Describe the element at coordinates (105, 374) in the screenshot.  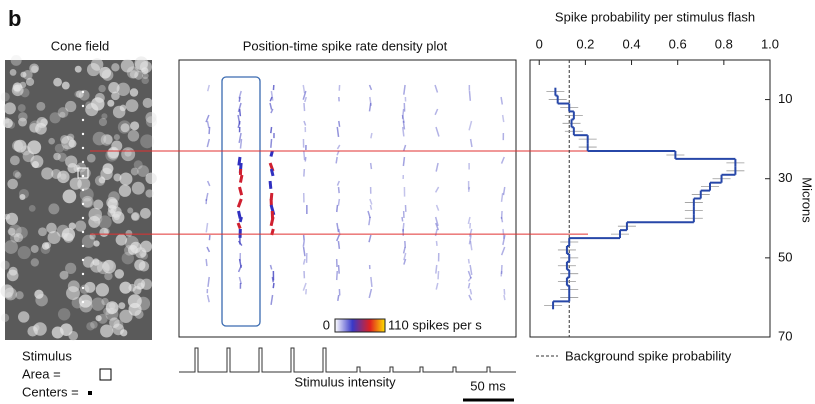
I see `area-icon` at that location.